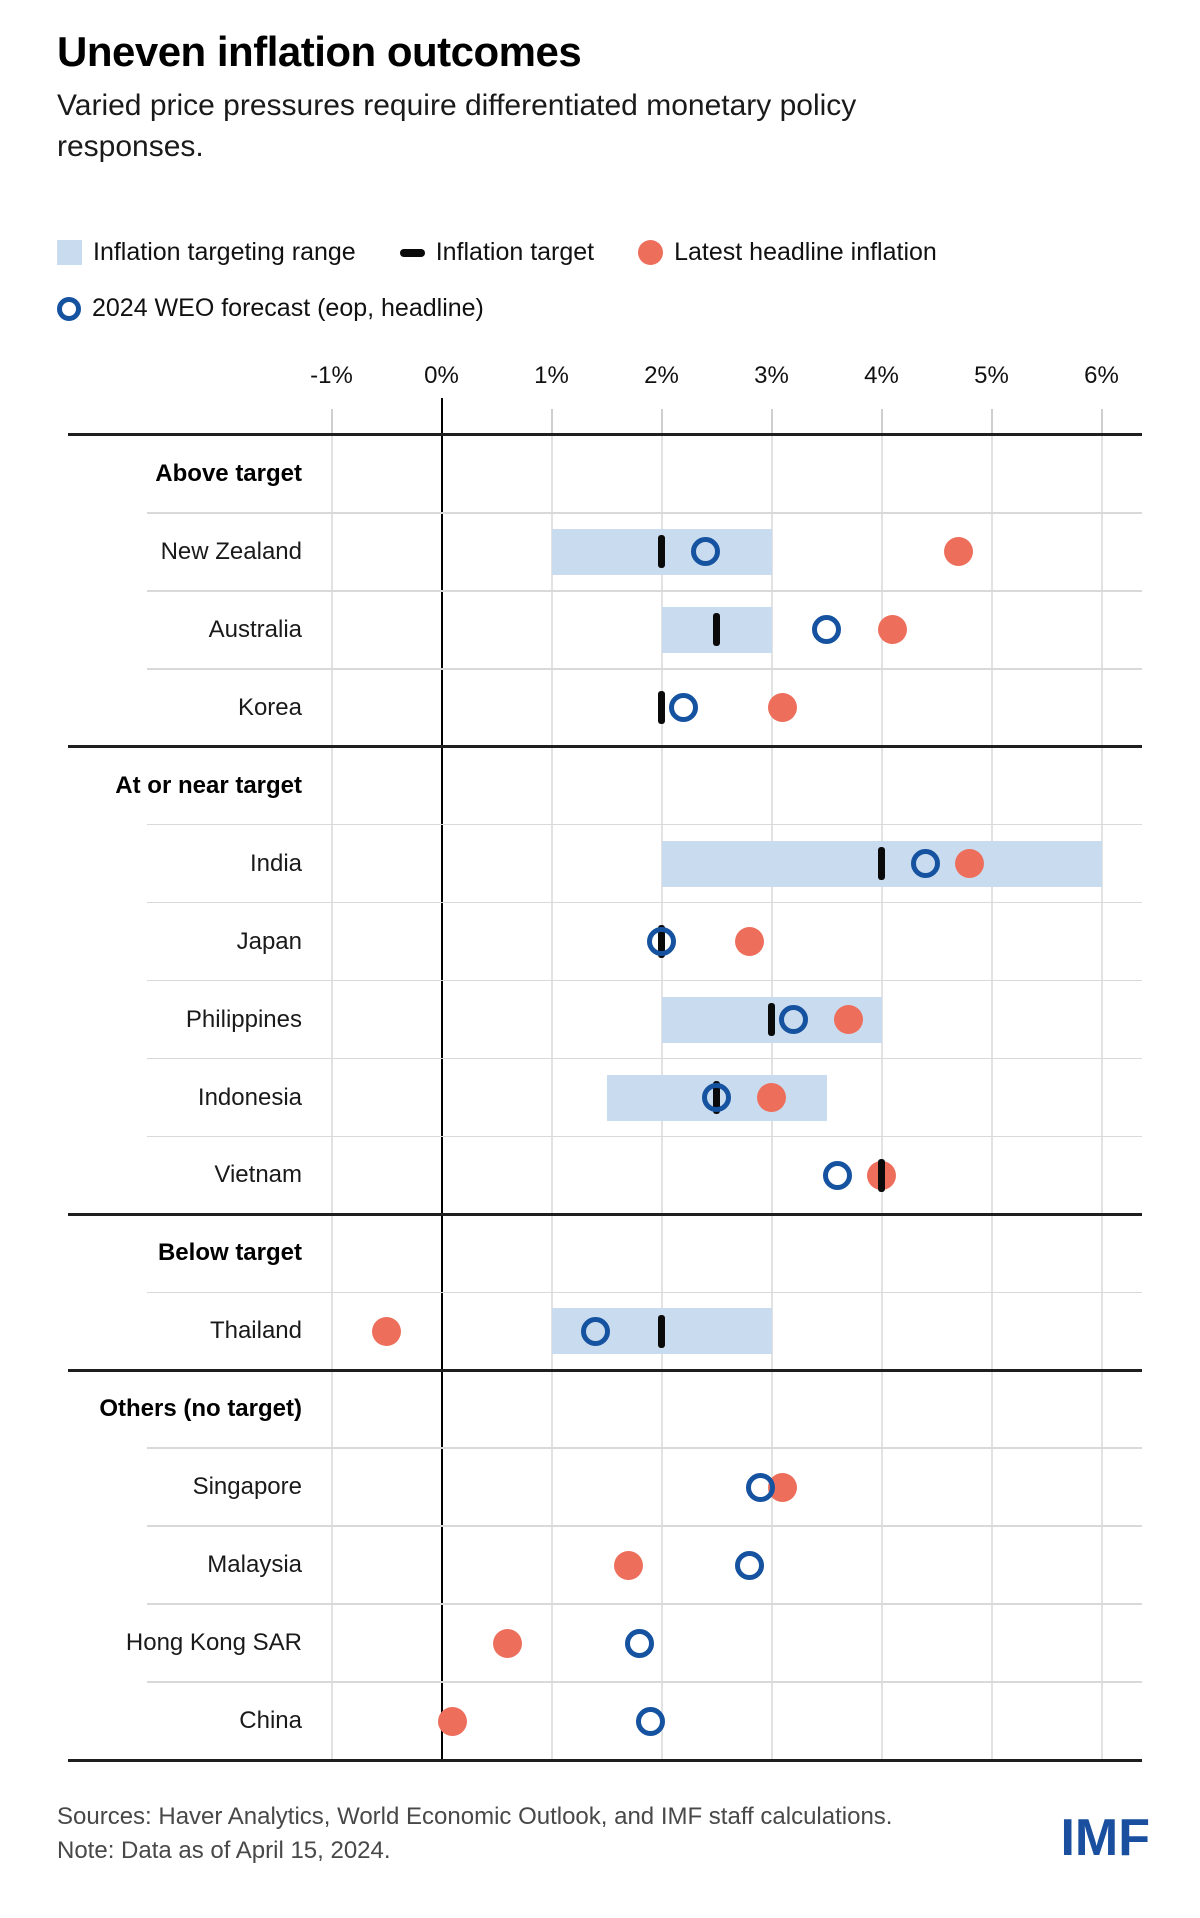 The height and width of the screenshot is (1918, 1200). What do you see at coordinates (254, 1565) in the screenshot?
I see `country-label: Malaysia` at bounding box center [254, 1565].